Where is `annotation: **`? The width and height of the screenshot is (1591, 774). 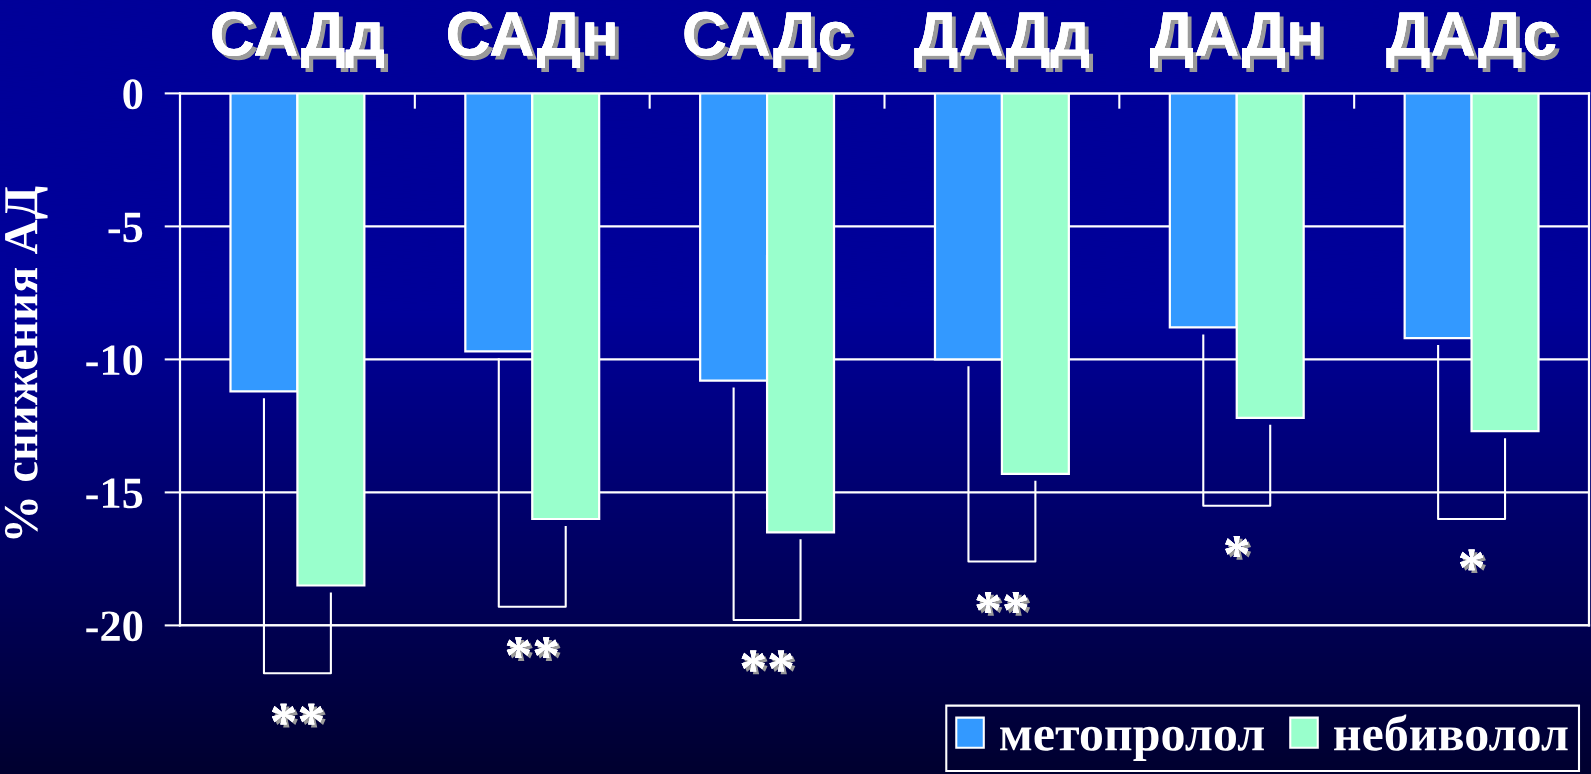 annotation: ** is located at coordinates (1003, 603).